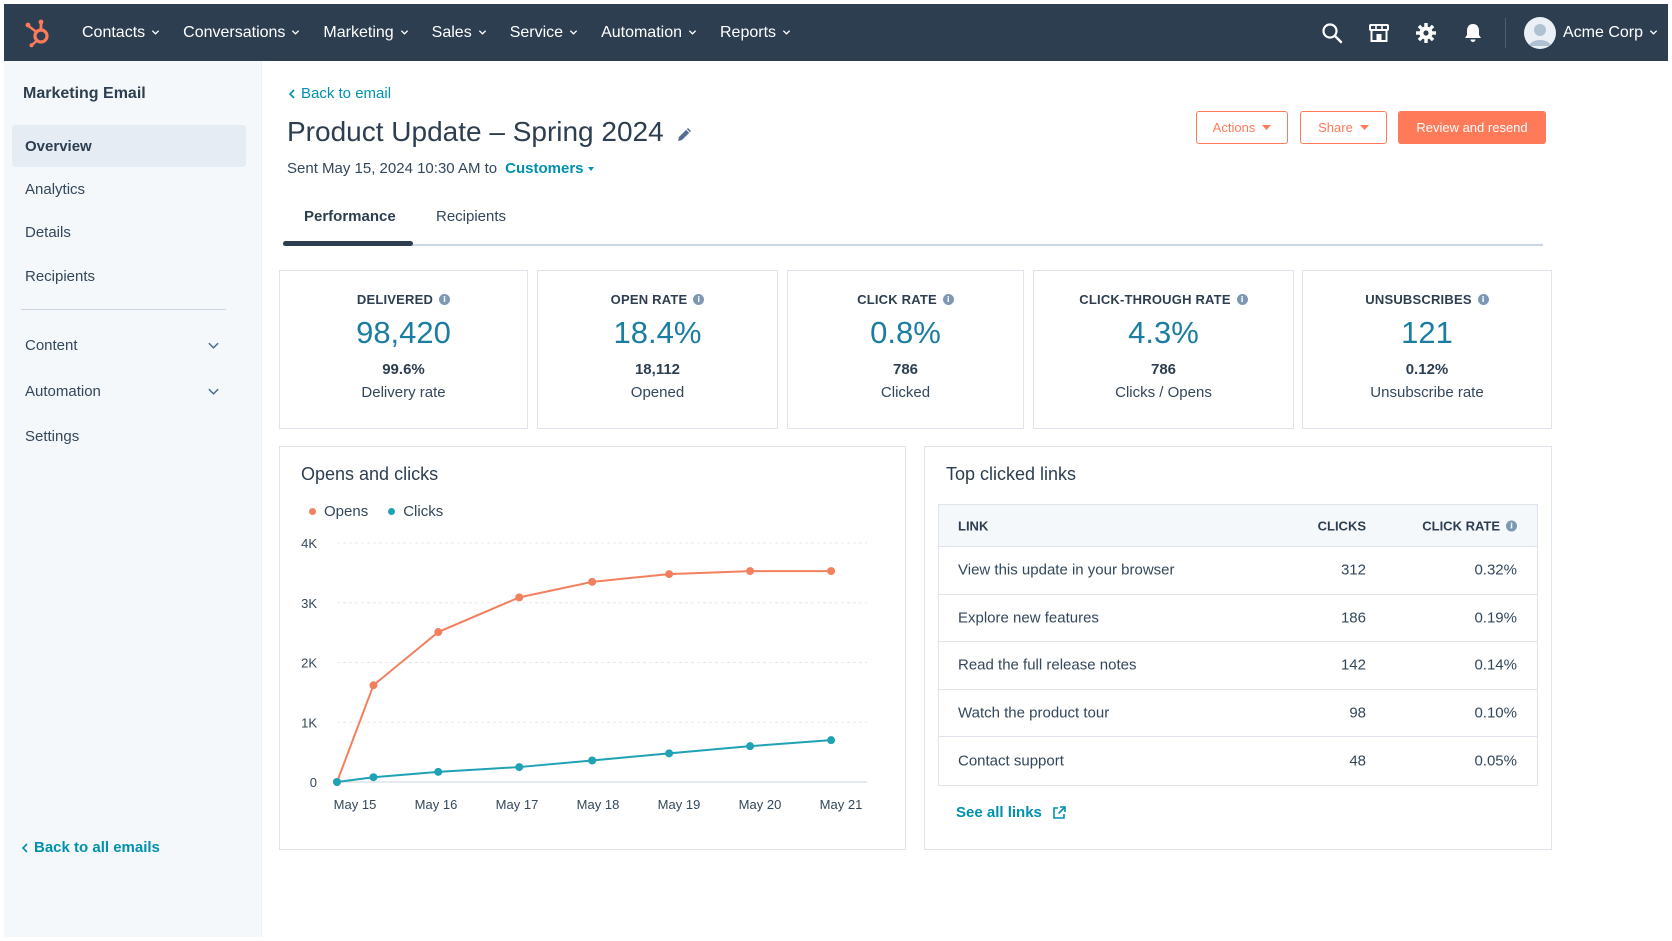 Image resolution: width=1672 pixels, height=941 pixels. What do you see at coordinates (459, 33) in the screenshot?
I see `nav-sales: Sales` at bounding box center [459, 33].